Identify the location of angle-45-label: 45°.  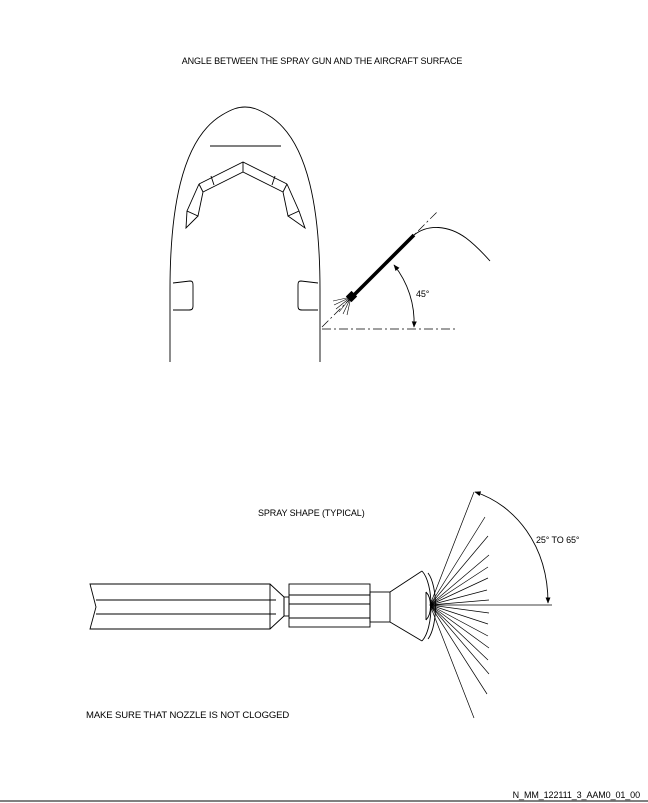
(423, 294).